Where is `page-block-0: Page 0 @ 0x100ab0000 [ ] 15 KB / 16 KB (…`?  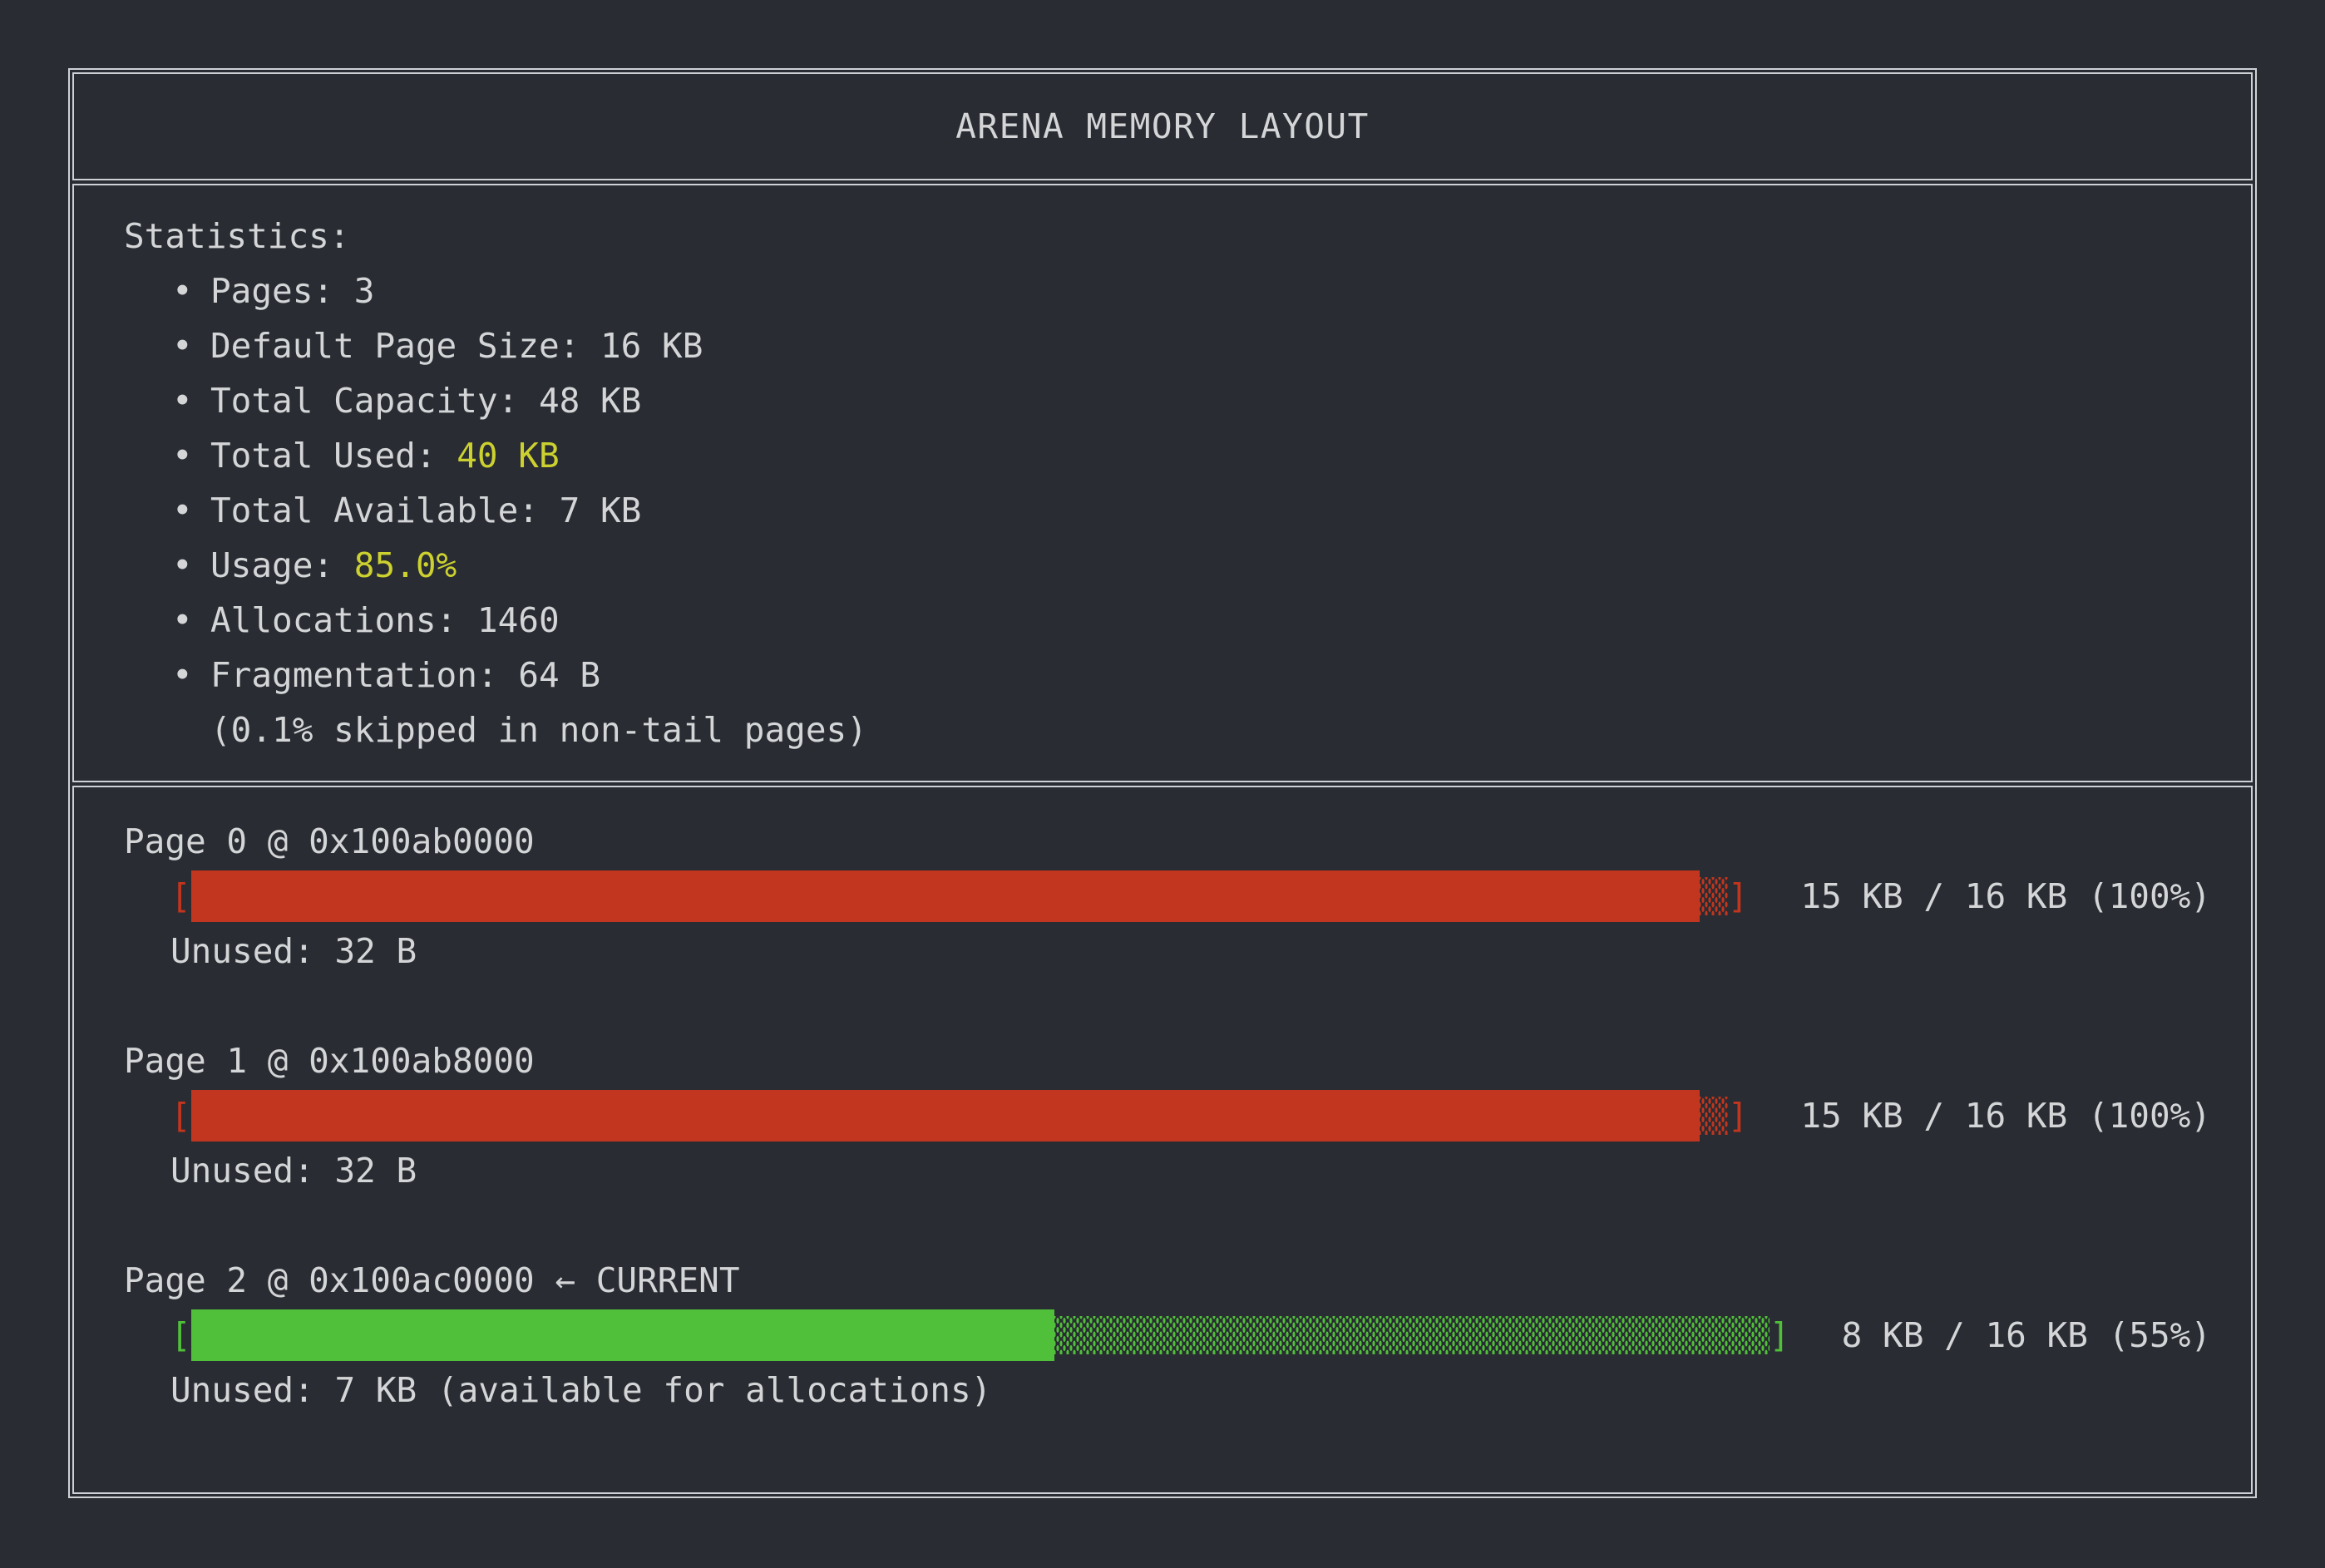 page-block-0: Page 0 @ 0x100ab0000 [ ] 15 KB / 16 KB (… is located at coordinates (1188, 923).